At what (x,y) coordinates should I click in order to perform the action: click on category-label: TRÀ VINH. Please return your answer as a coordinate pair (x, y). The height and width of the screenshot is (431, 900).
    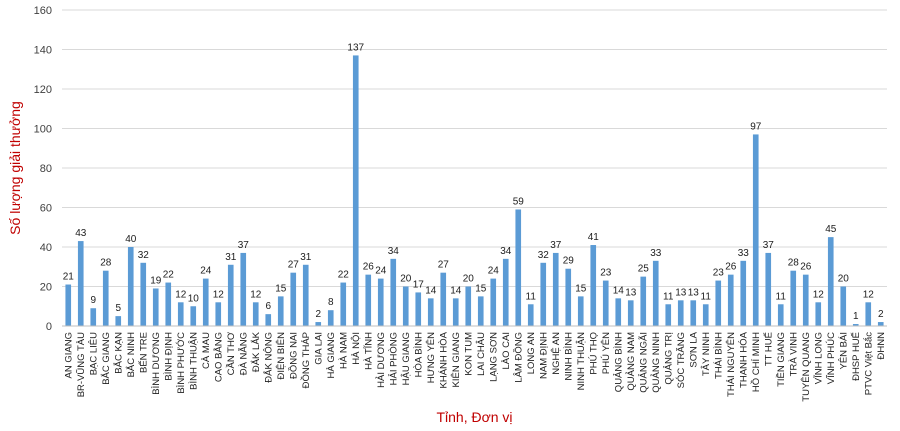
    Looking at the image, I should click on (793, 354).